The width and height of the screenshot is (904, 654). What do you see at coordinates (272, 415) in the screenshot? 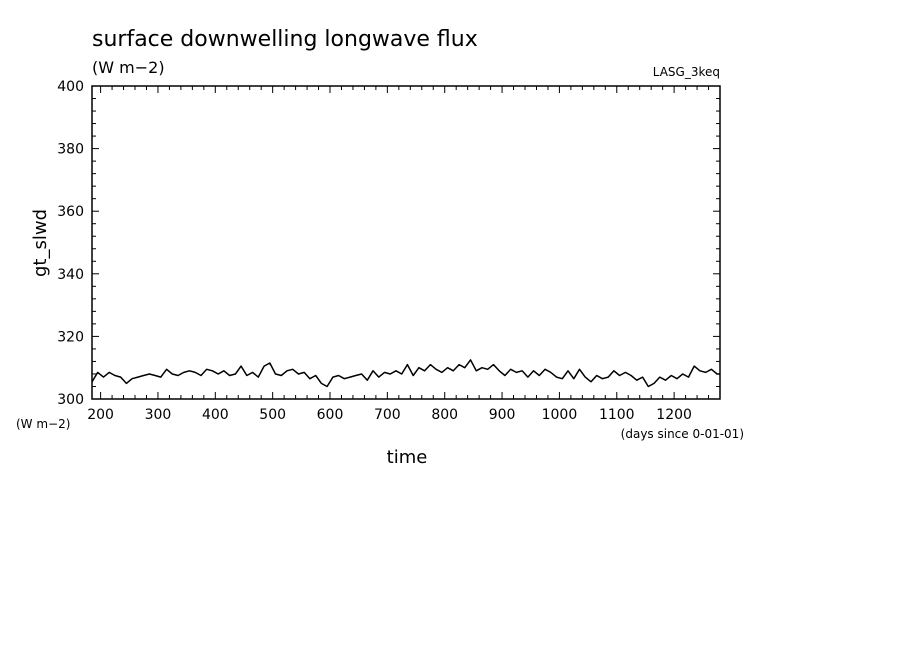
I see `x-tick-label: 500` at bounding box center [272, 415].